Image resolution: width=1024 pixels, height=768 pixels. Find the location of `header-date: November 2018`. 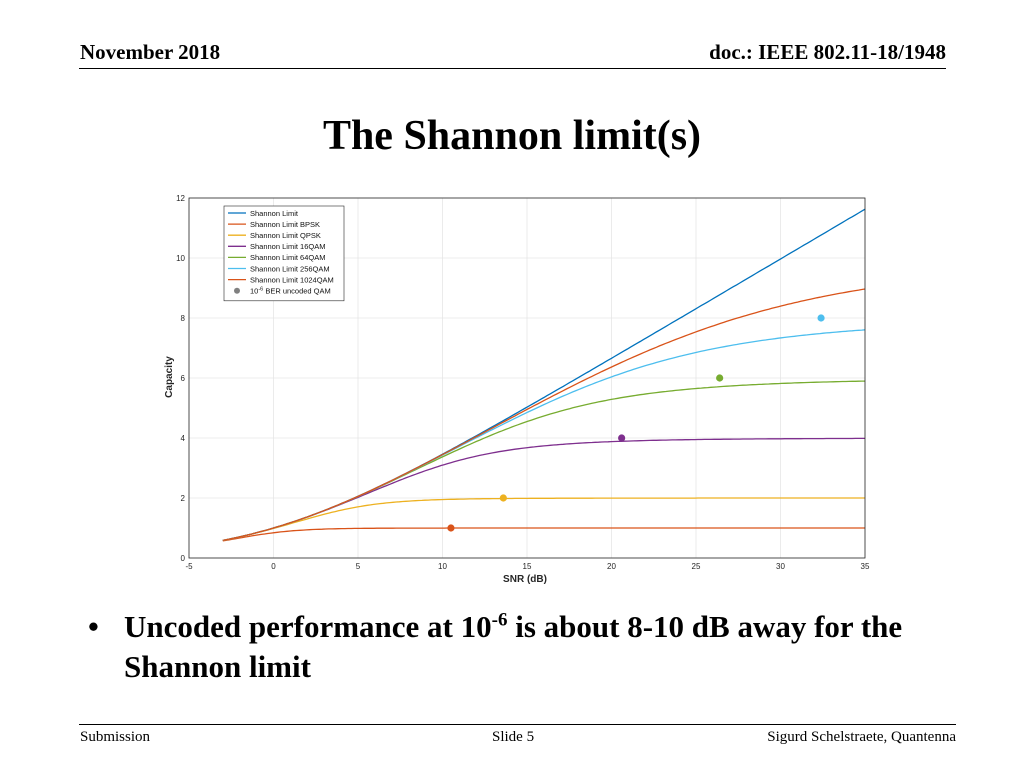

header-date: November 2018 is located at coordinates (150, 52).